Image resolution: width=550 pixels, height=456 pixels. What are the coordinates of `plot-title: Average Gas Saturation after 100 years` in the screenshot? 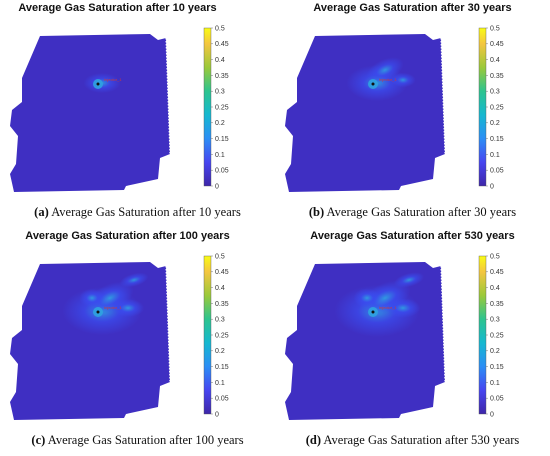 It's located at (127, 236).